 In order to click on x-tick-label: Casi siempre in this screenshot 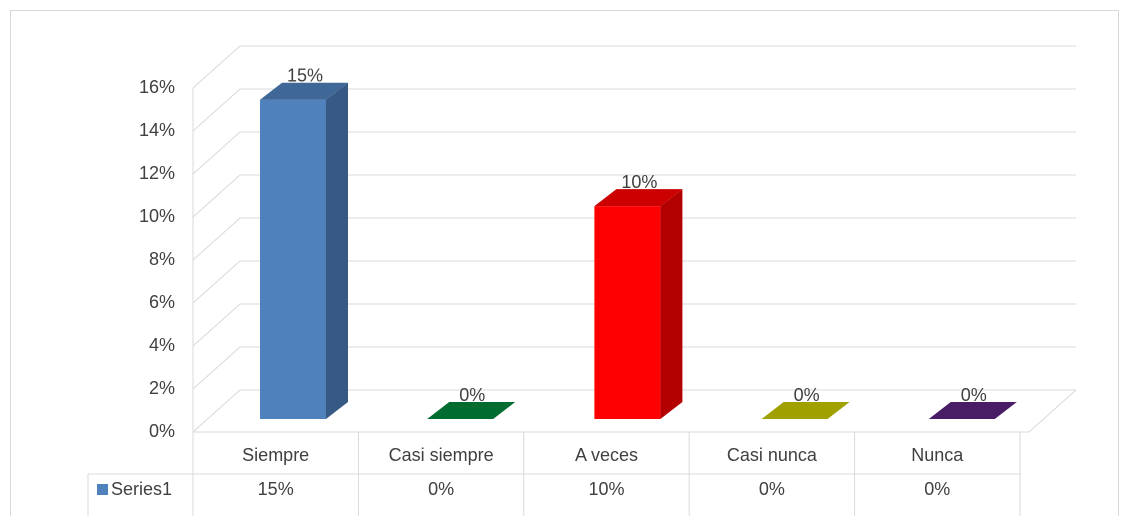, I will do `click(441, 455)`.